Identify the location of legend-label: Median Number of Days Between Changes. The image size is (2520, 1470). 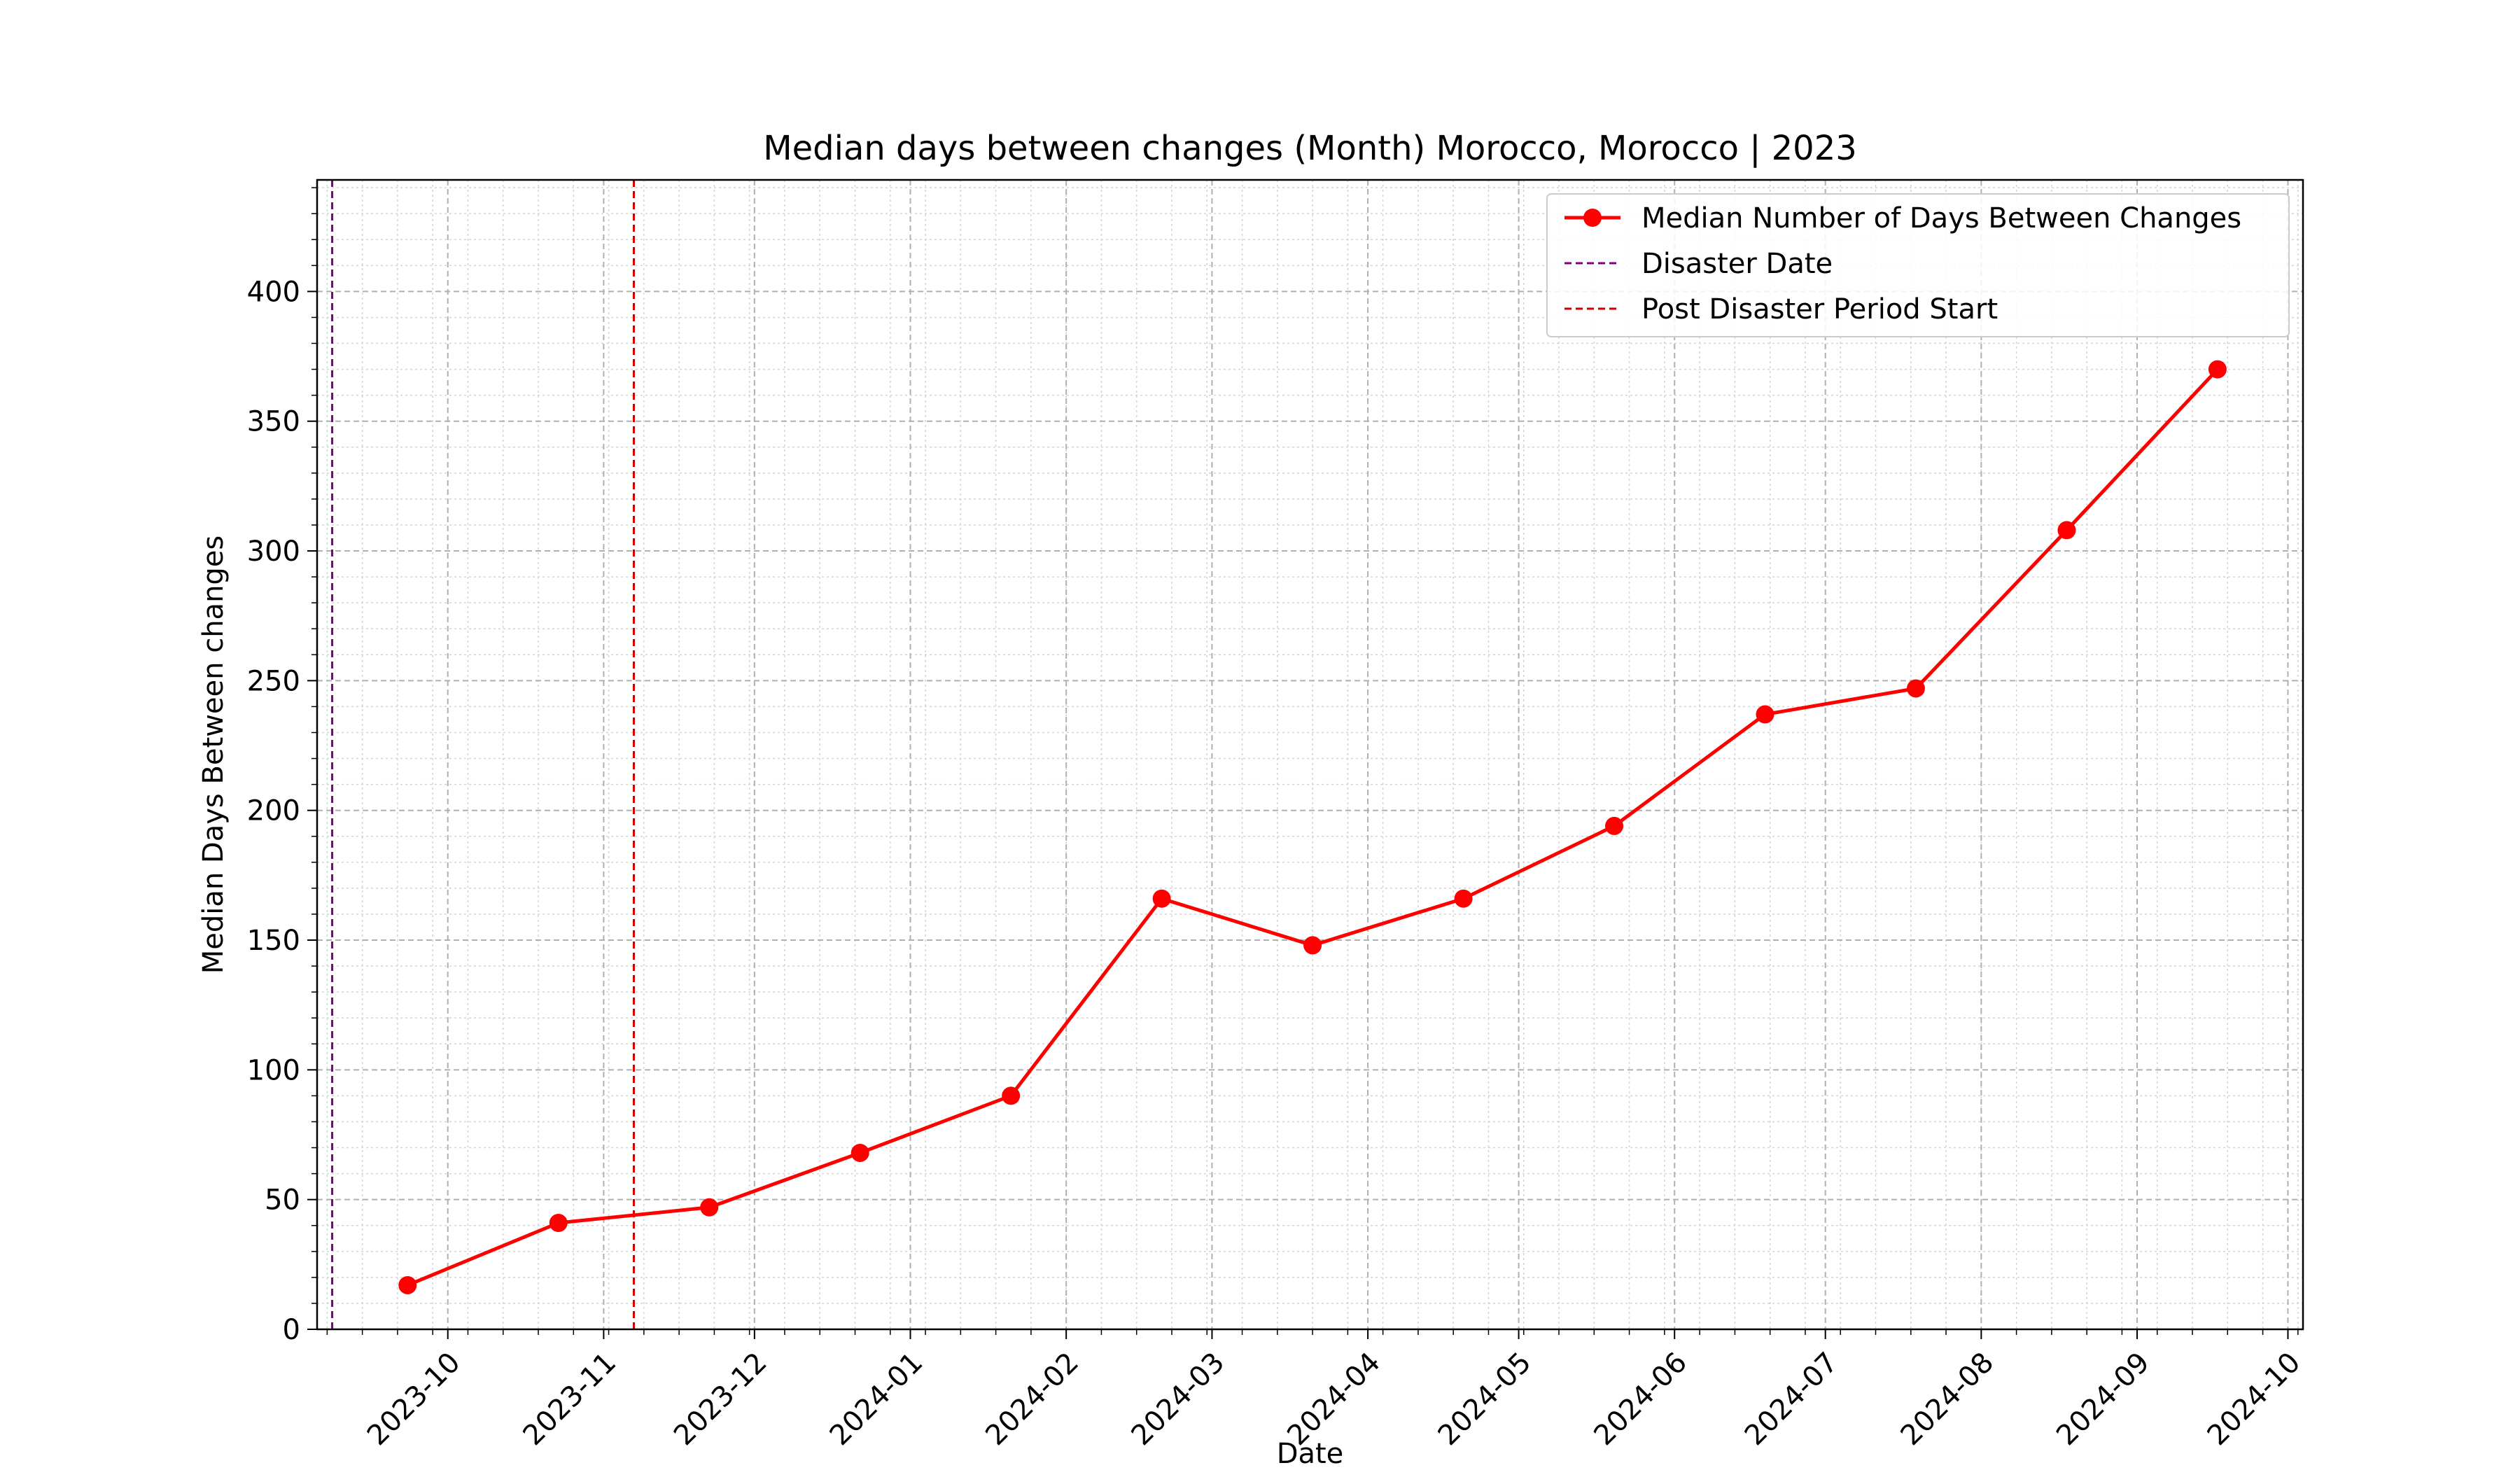
(1941, 218).